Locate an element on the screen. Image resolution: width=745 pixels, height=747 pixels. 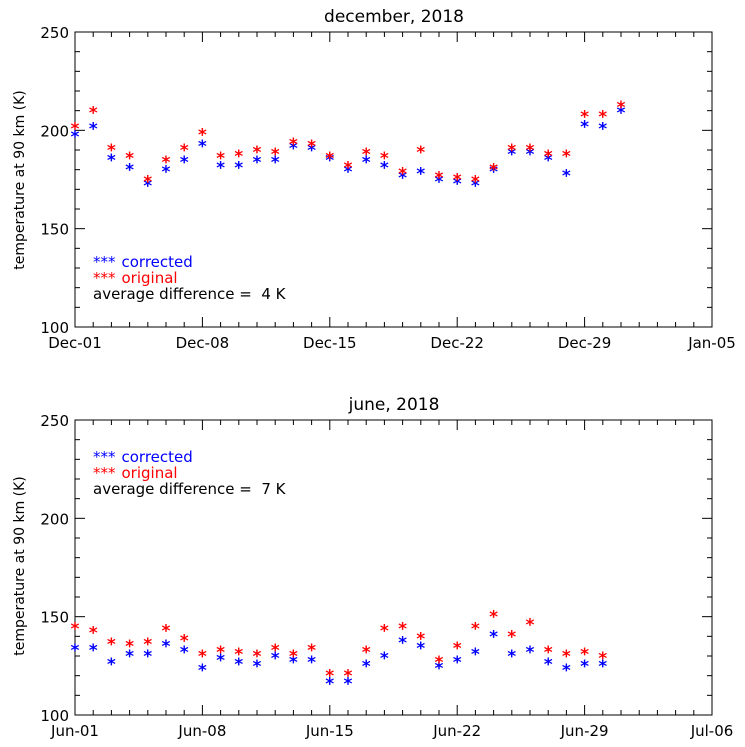
x-tick-label: Jan-05 is located at coordinates (711, 343).